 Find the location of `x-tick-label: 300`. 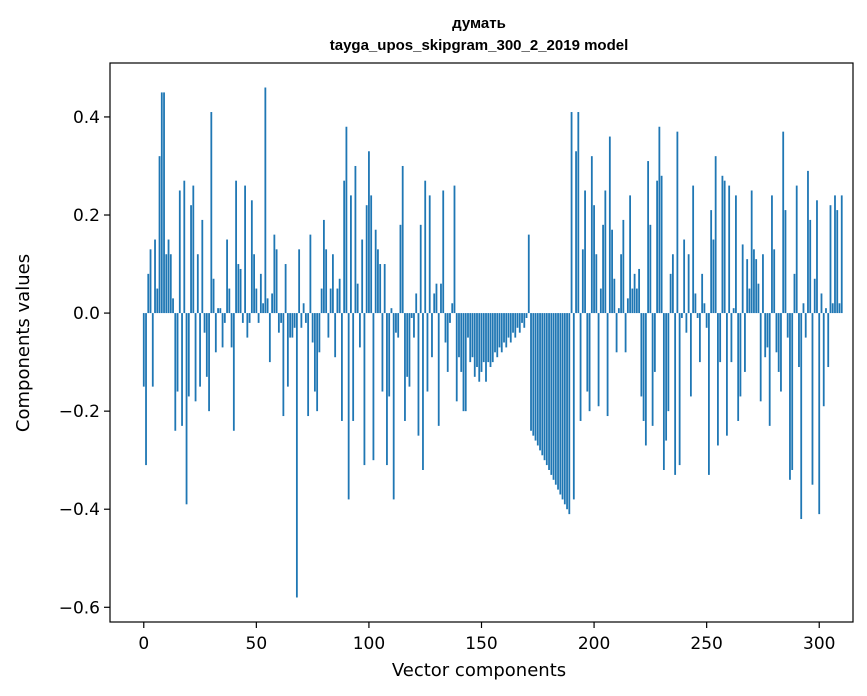

x-tick-label: 300 is located at coordinates (819, 644).